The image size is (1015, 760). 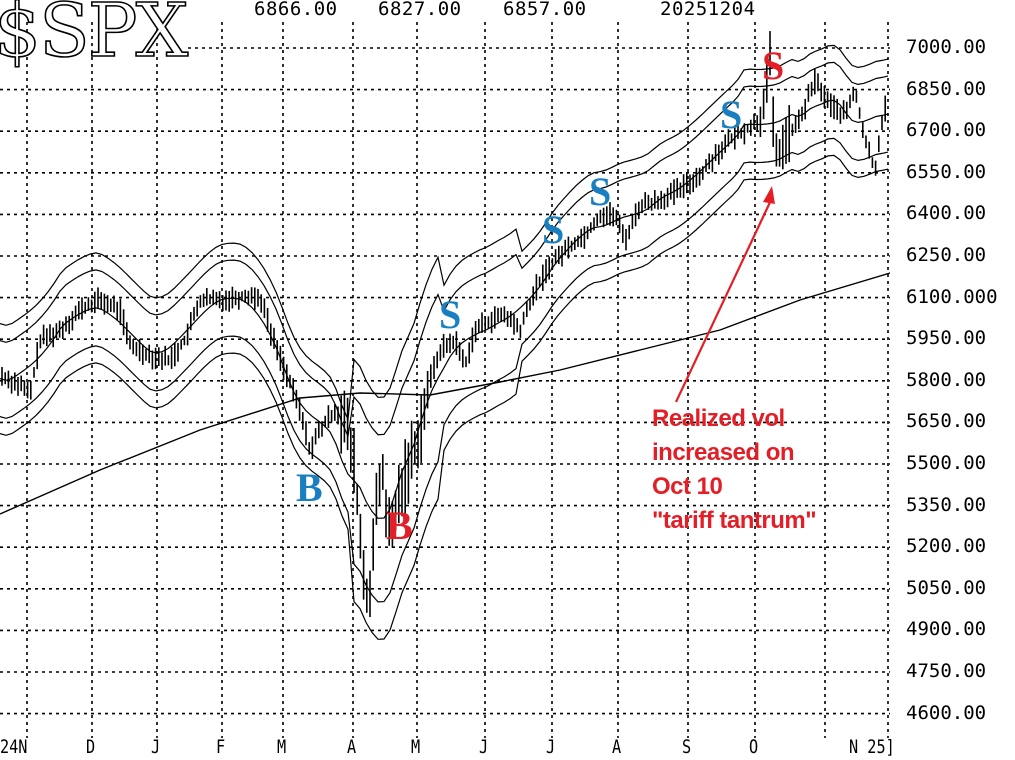 I want to click on y-tick-label: 5050.00, so click(x=946, y=587).